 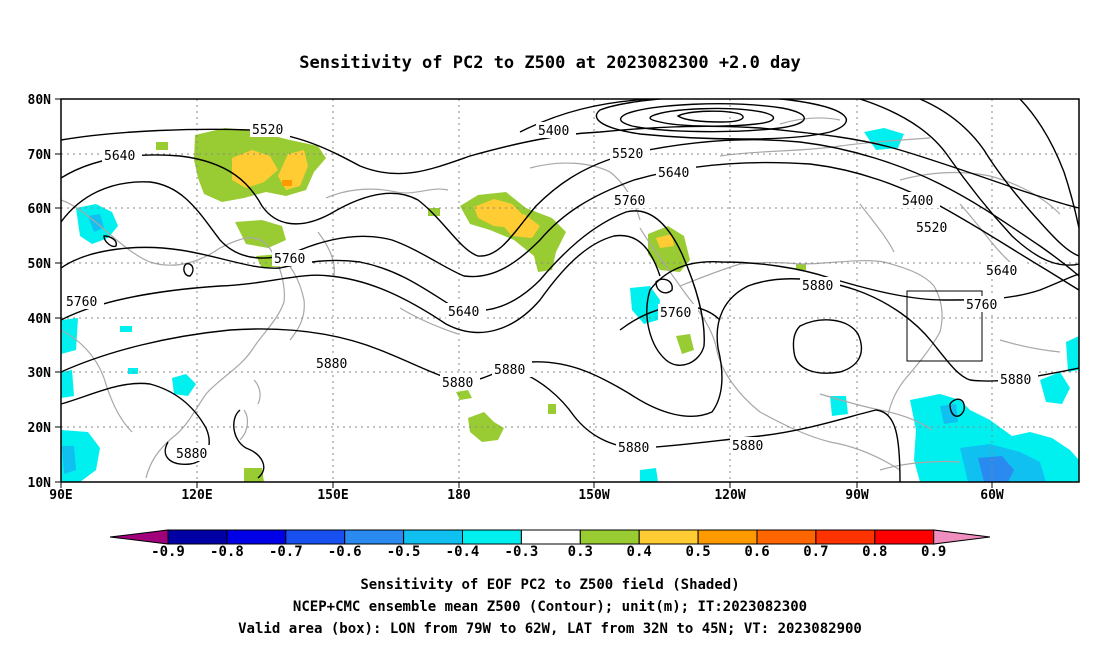 I want to click on colorbar-tick-label: 0.6, so click(x=756, y=552).